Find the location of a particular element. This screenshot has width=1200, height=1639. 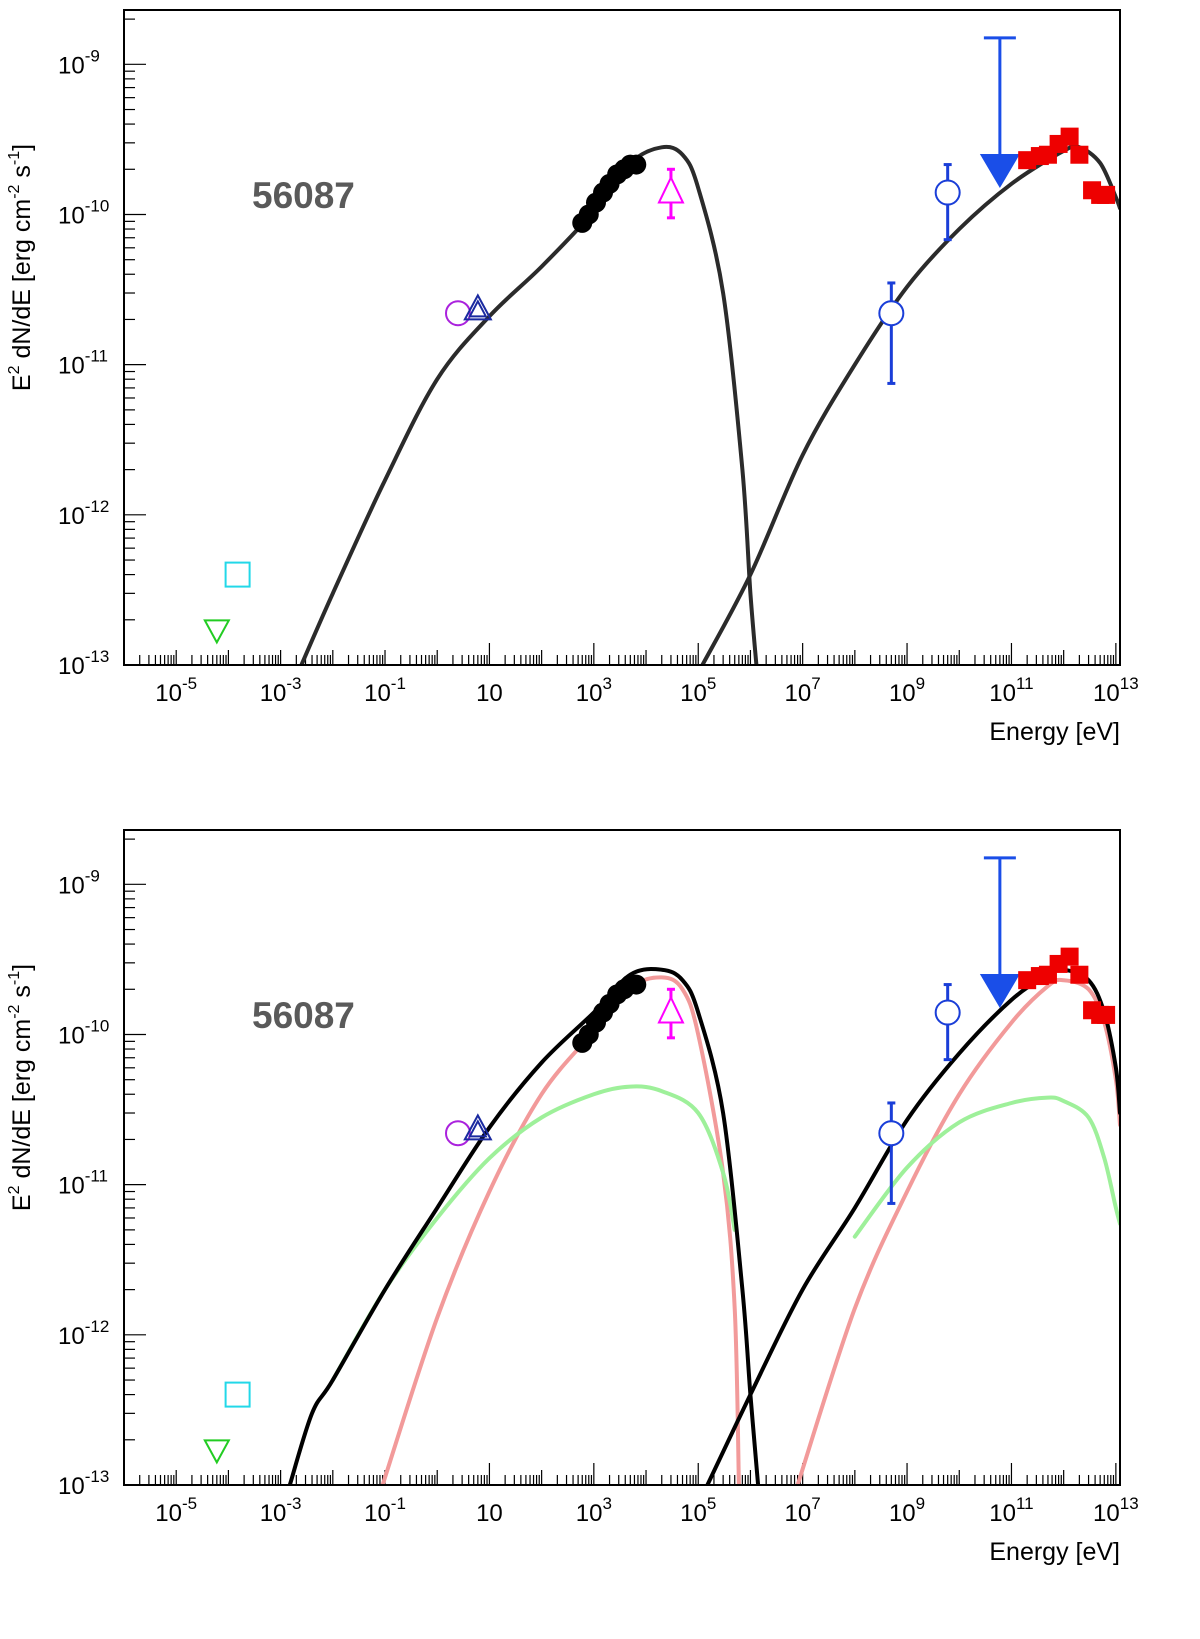

model-curve-component-2-synchrotron is located at coordinates (560, 1230).